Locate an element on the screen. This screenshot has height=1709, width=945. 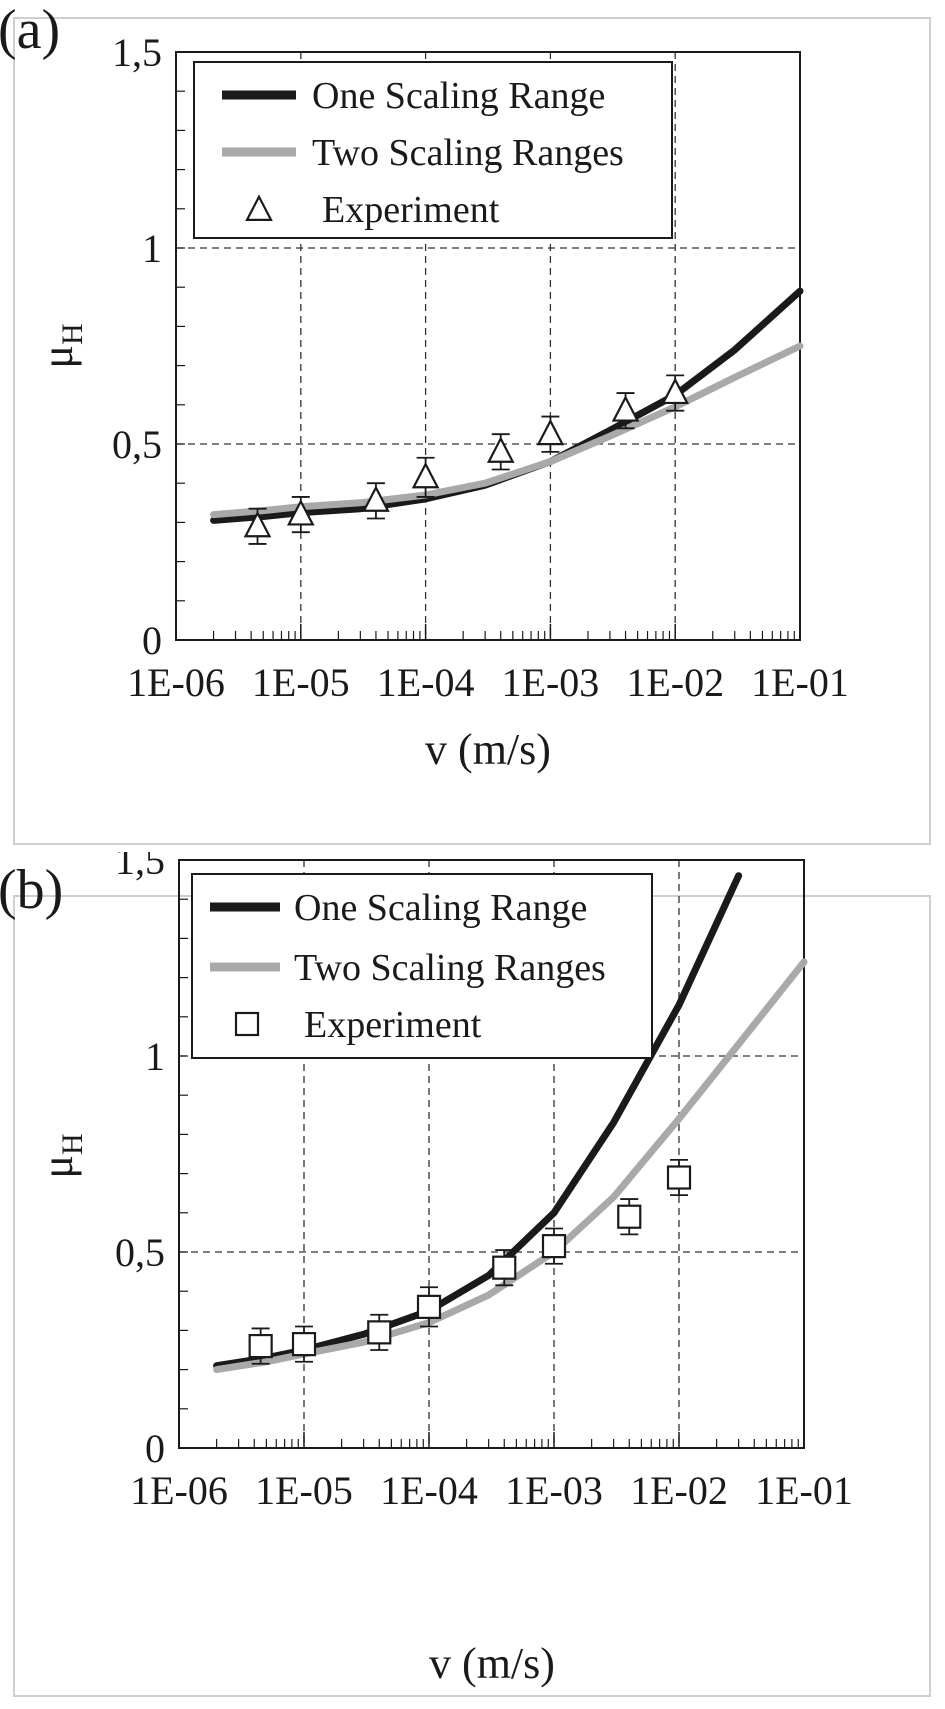
series is located at coordinates (507, 416).